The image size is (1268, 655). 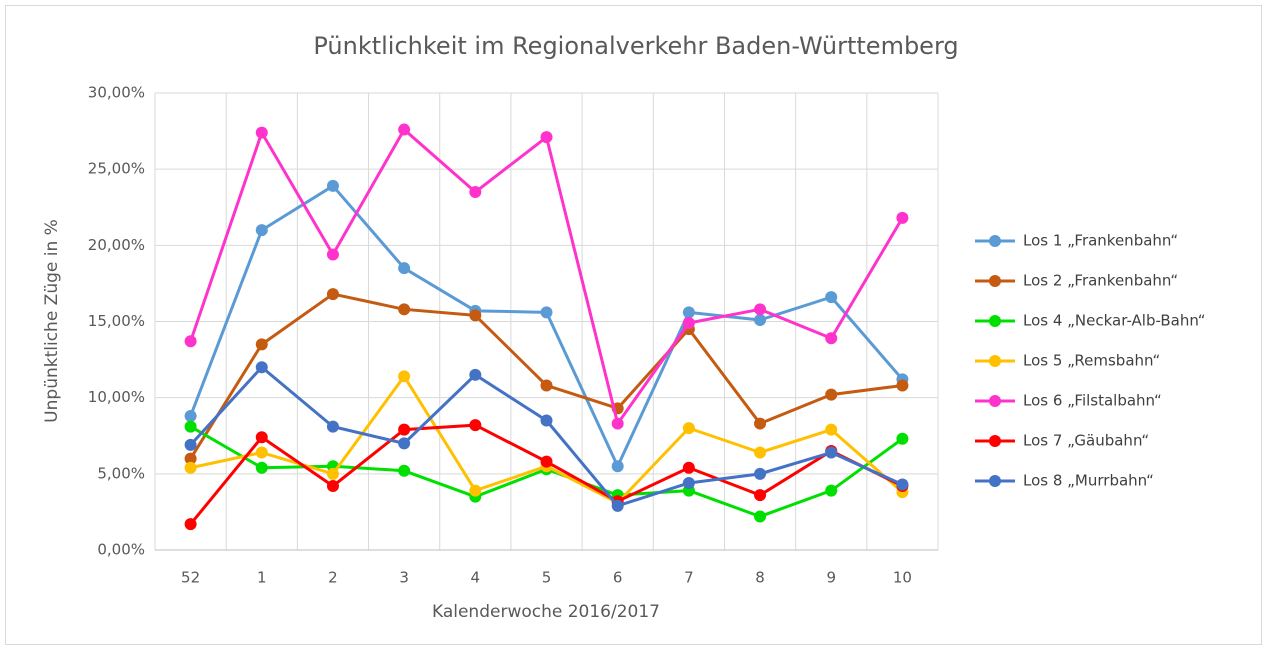 What do you see at coordinates (689, 578) in the screenshot?
I see `x-tick-label: 7` at bounding box center [689, 578].